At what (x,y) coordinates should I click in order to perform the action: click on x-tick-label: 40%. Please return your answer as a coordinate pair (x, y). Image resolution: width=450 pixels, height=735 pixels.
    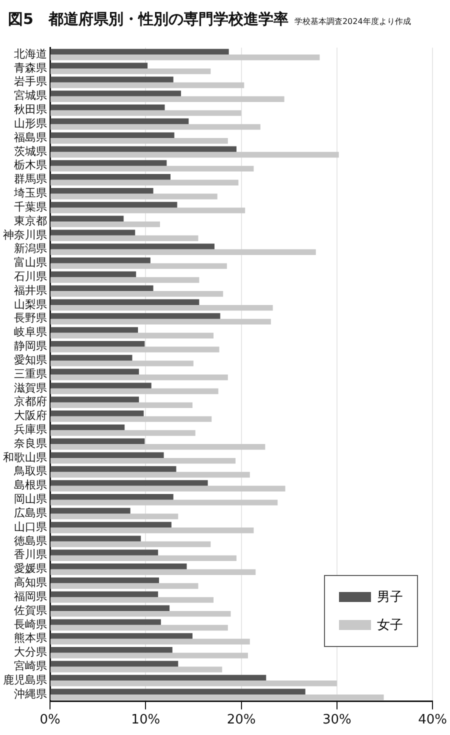
    Looking at the image, I should click on (433, 720).